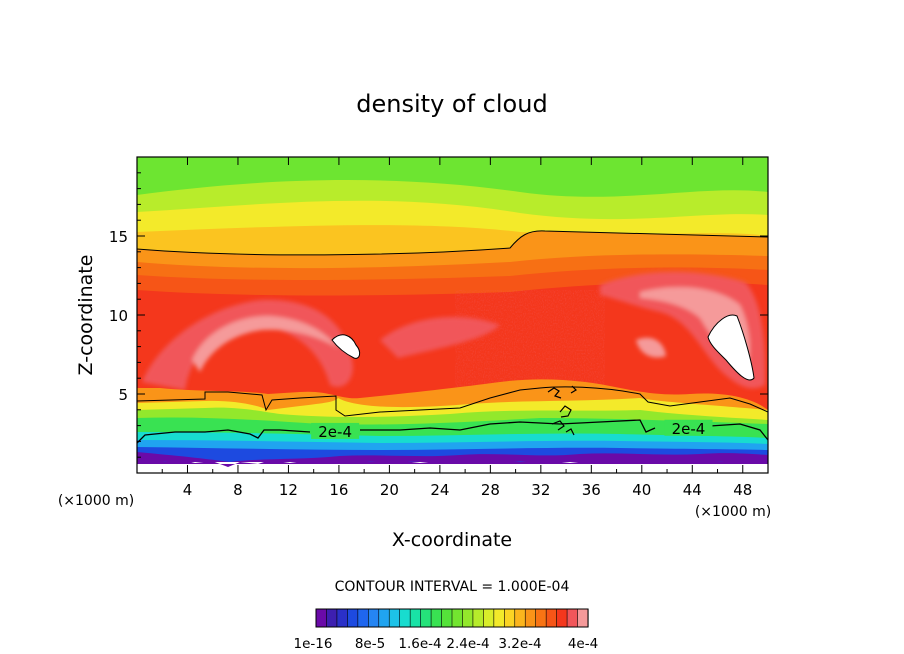 This screenshot has height=654, width=904. I want to click on white-spot-right, so click(731, 347).